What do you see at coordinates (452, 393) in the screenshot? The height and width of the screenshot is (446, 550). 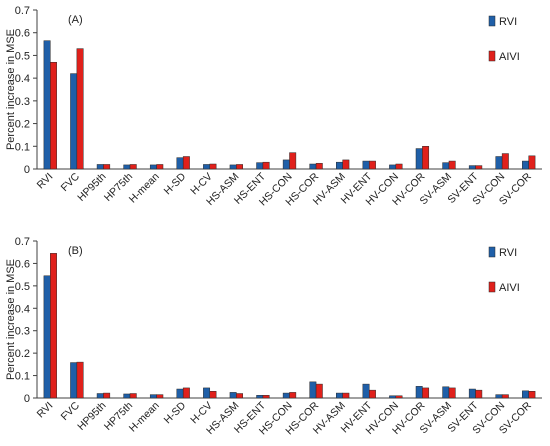 I see `bar-aivi-sv-asm` at bounding box center [452, 393].